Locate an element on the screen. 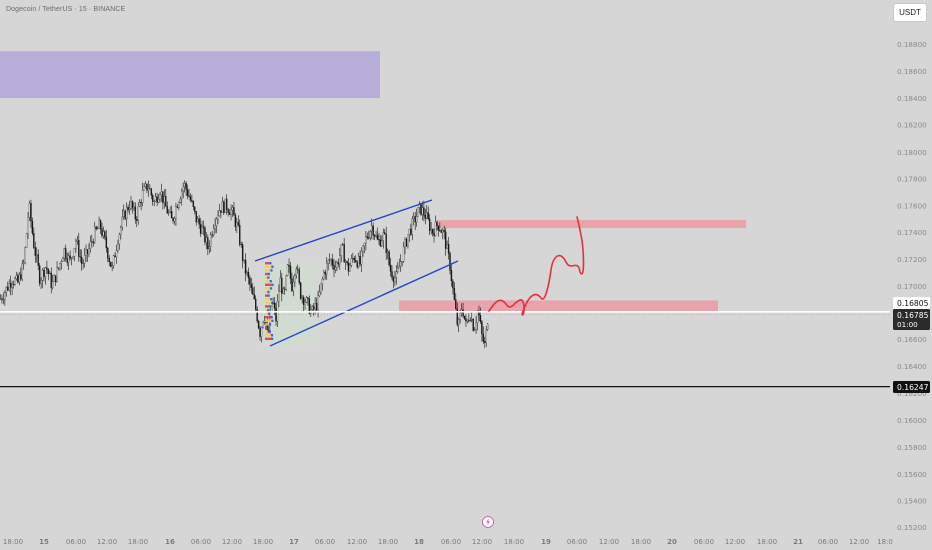 The image size is (932, 550). y-tick-label: 0.18400 is located at coordinates (912, 98).